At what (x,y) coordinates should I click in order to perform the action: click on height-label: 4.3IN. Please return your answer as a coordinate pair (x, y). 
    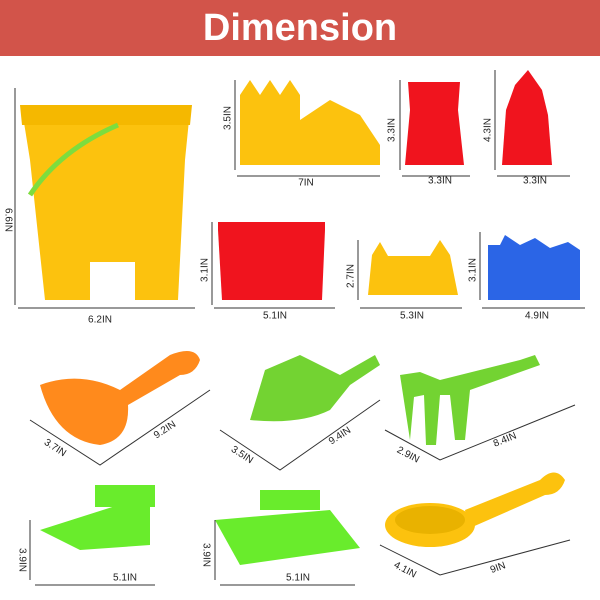
    Looking at the image, I should click on (488, 130).